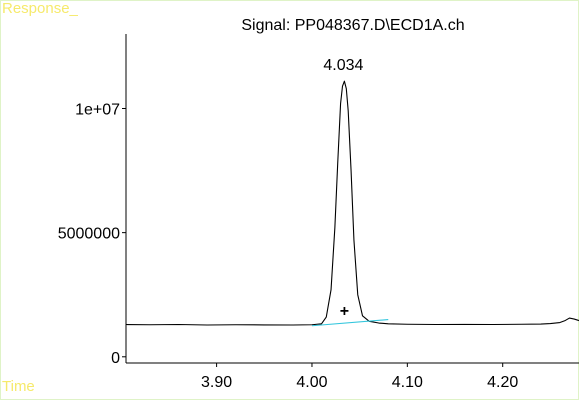 Image resolution: width=579 pixels, height=401 pixels. Describe the element at coordinates (350, 323) in the screenshot. I see `baseline-trace` at that location.